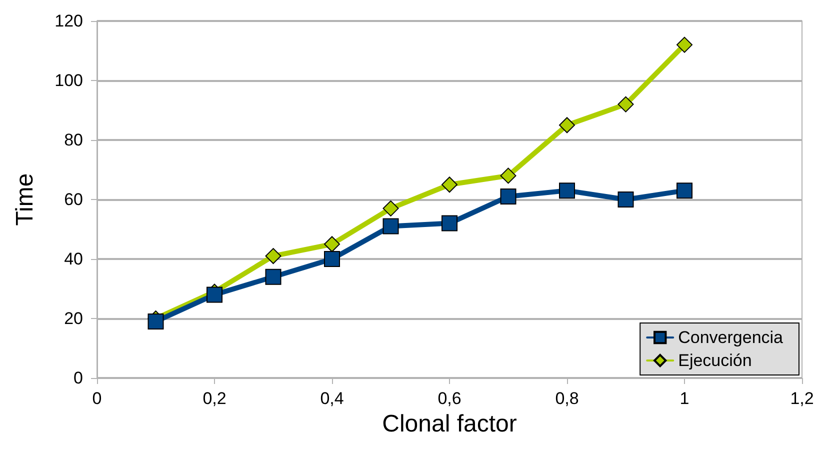 Image resolution: width=831 pixels, height=461 pixels. What do you see at coordinates (78, 378) in the screenshot?
I see `y-tick-label: 0` at bounding box center [78, 378].